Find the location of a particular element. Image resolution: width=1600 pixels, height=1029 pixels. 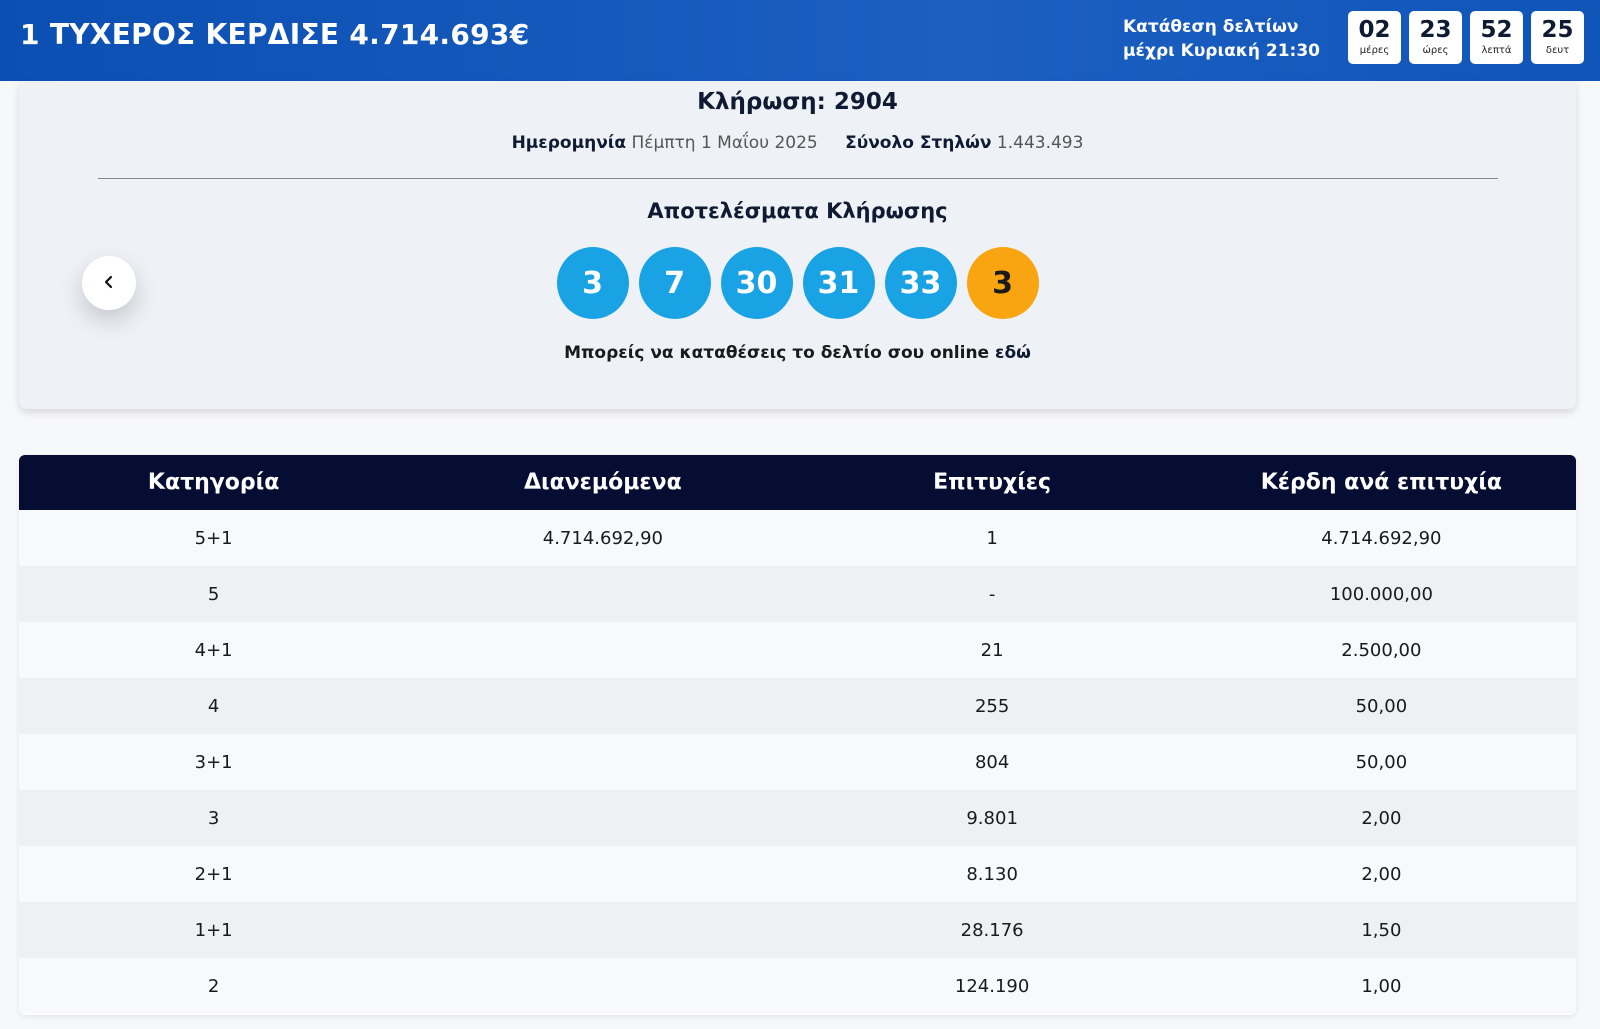

number-ball: 30 is located at coordinates (756, 283).